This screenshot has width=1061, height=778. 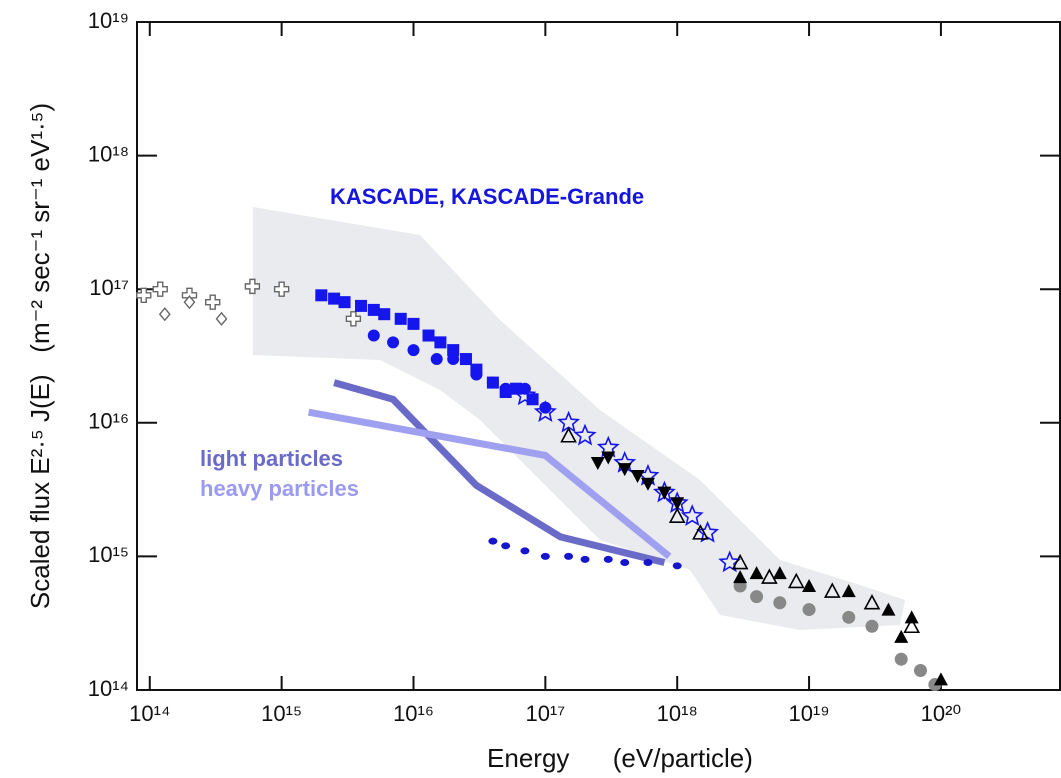 What do you see at coordinates (271, 458) in the screenshot?
I see `annotation: light particles` at bounding box center [271, 458].